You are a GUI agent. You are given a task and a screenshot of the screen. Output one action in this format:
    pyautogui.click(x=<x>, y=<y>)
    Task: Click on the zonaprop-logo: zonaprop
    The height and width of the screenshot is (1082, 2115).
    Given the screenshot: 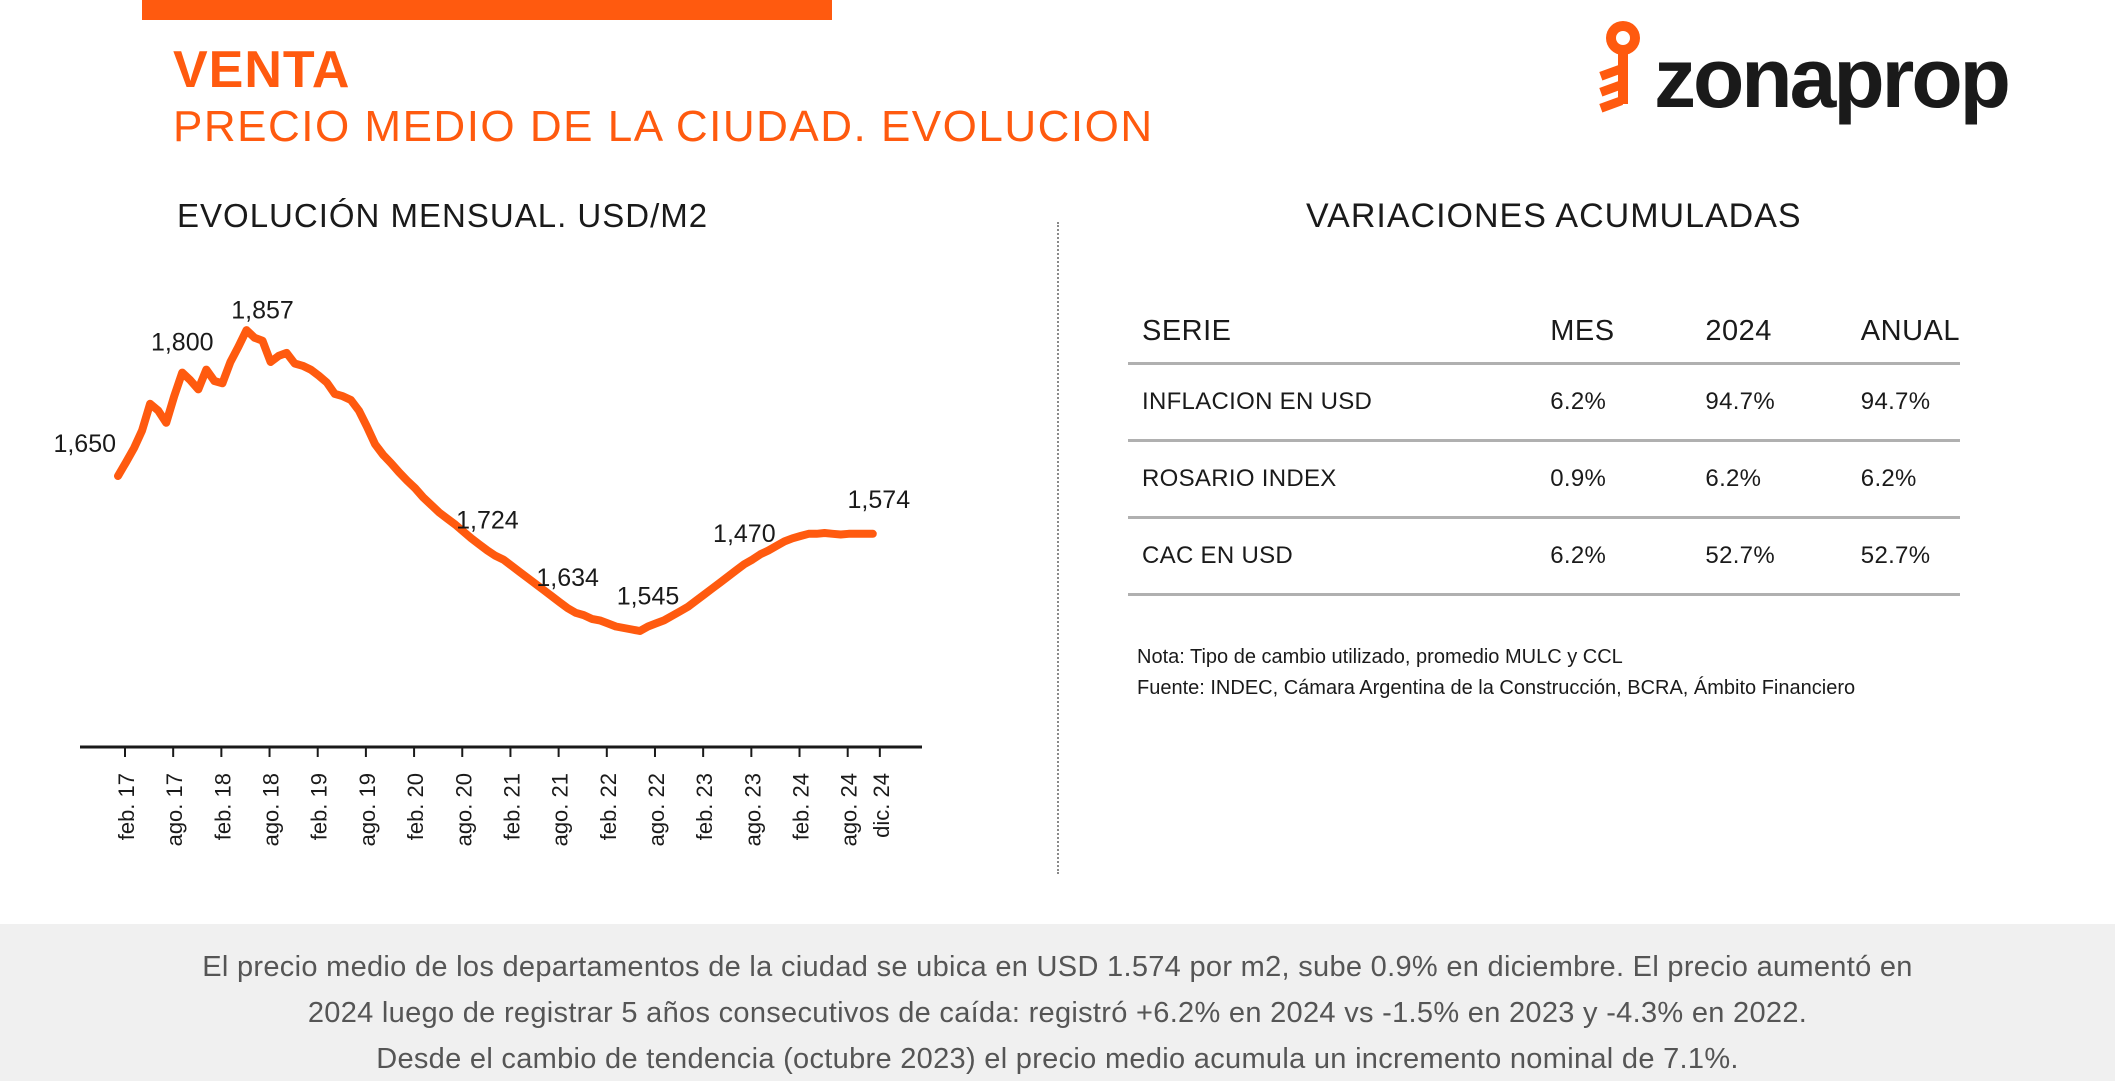 What is the action you would take?
    pyautogui.click(x=1823, y=75)
    